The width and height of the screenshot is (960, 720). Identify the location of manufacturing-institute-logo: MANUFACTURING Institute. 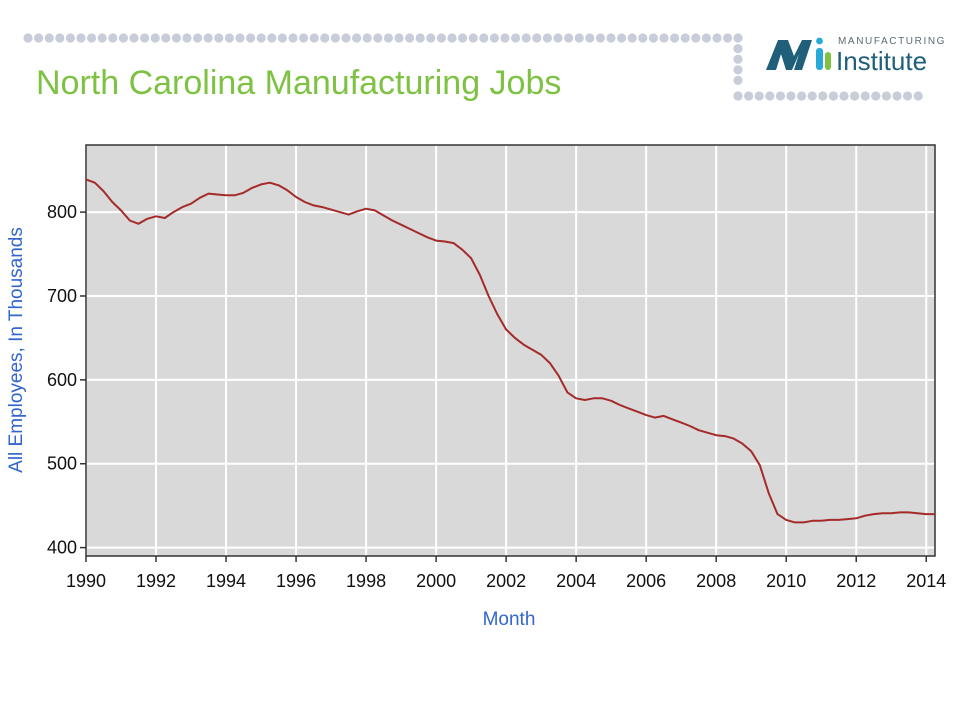
(853, 55).